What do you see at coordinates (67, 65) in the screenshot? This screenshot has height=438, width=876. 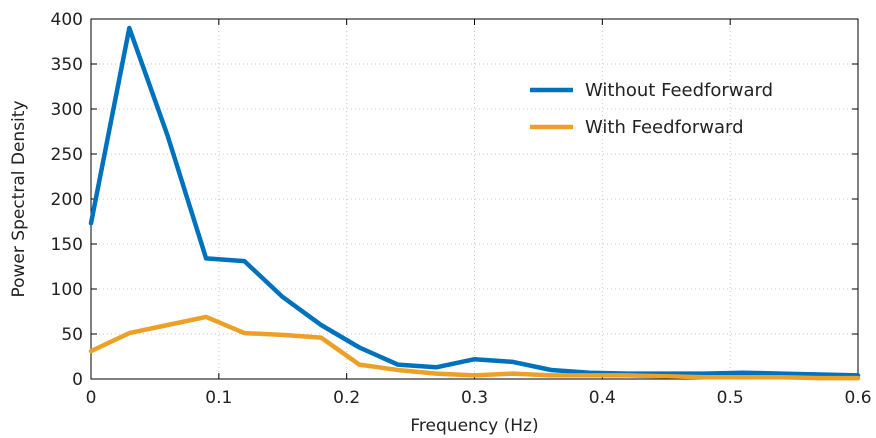 I see `y-tick-label: 350` at bounding box center [67, 65].